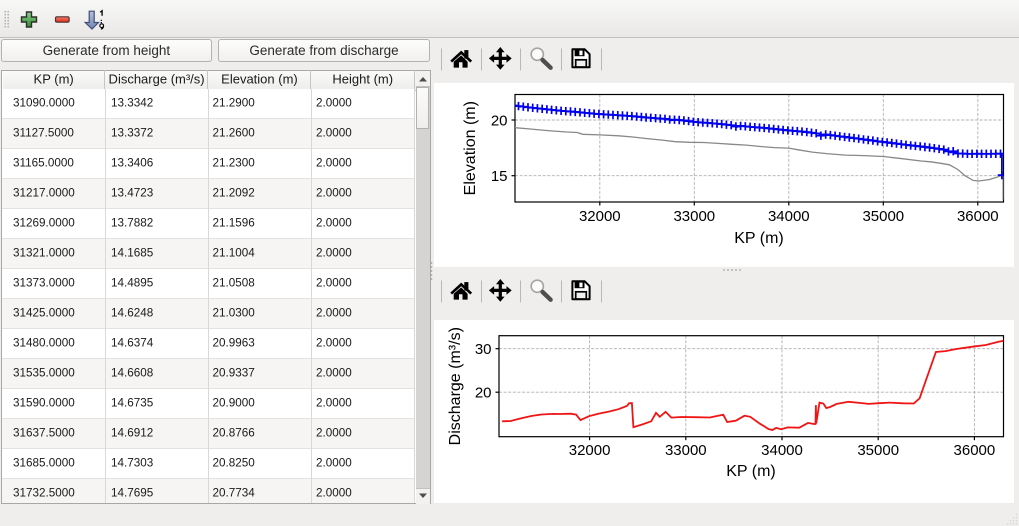 This screenshot has height=526, width=1019. What do you see at coordinates (455, 386) in the screenshot?
I see `svg-text: Discharge (m³/s)` at bounding box center [455, 386].